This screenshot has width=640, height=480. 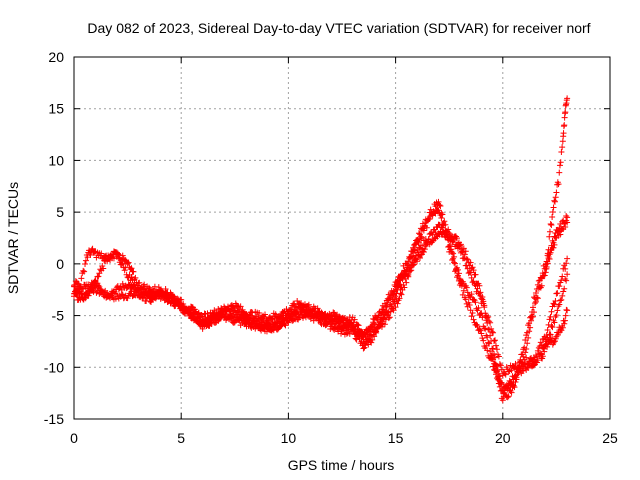 What do you see at coordinates (289, 438) in the screenshot?
I see `x-tick-label: 10` at bounding box center [289, 438].